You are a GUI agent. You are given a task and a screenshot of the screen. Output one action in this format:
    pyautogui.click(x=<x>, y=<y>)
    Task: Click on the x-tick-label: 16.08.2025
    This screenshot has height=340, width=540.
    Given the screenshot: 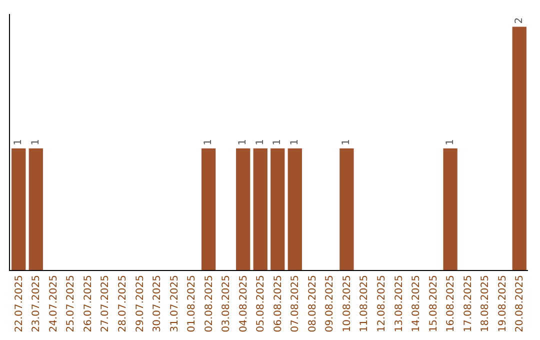 What is the action you would take?
    pyautogui.click(x=451, y=303)
    